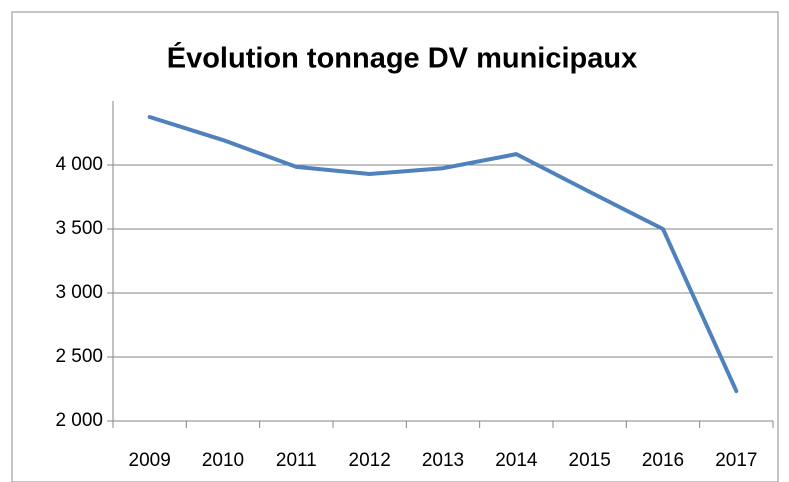 The width and height of the screenshot is (789, 482). What do you see at coordinates (370, 460) in the screenshot?
I see `x-tick-label: 2012` at bounding box center [370, 460].